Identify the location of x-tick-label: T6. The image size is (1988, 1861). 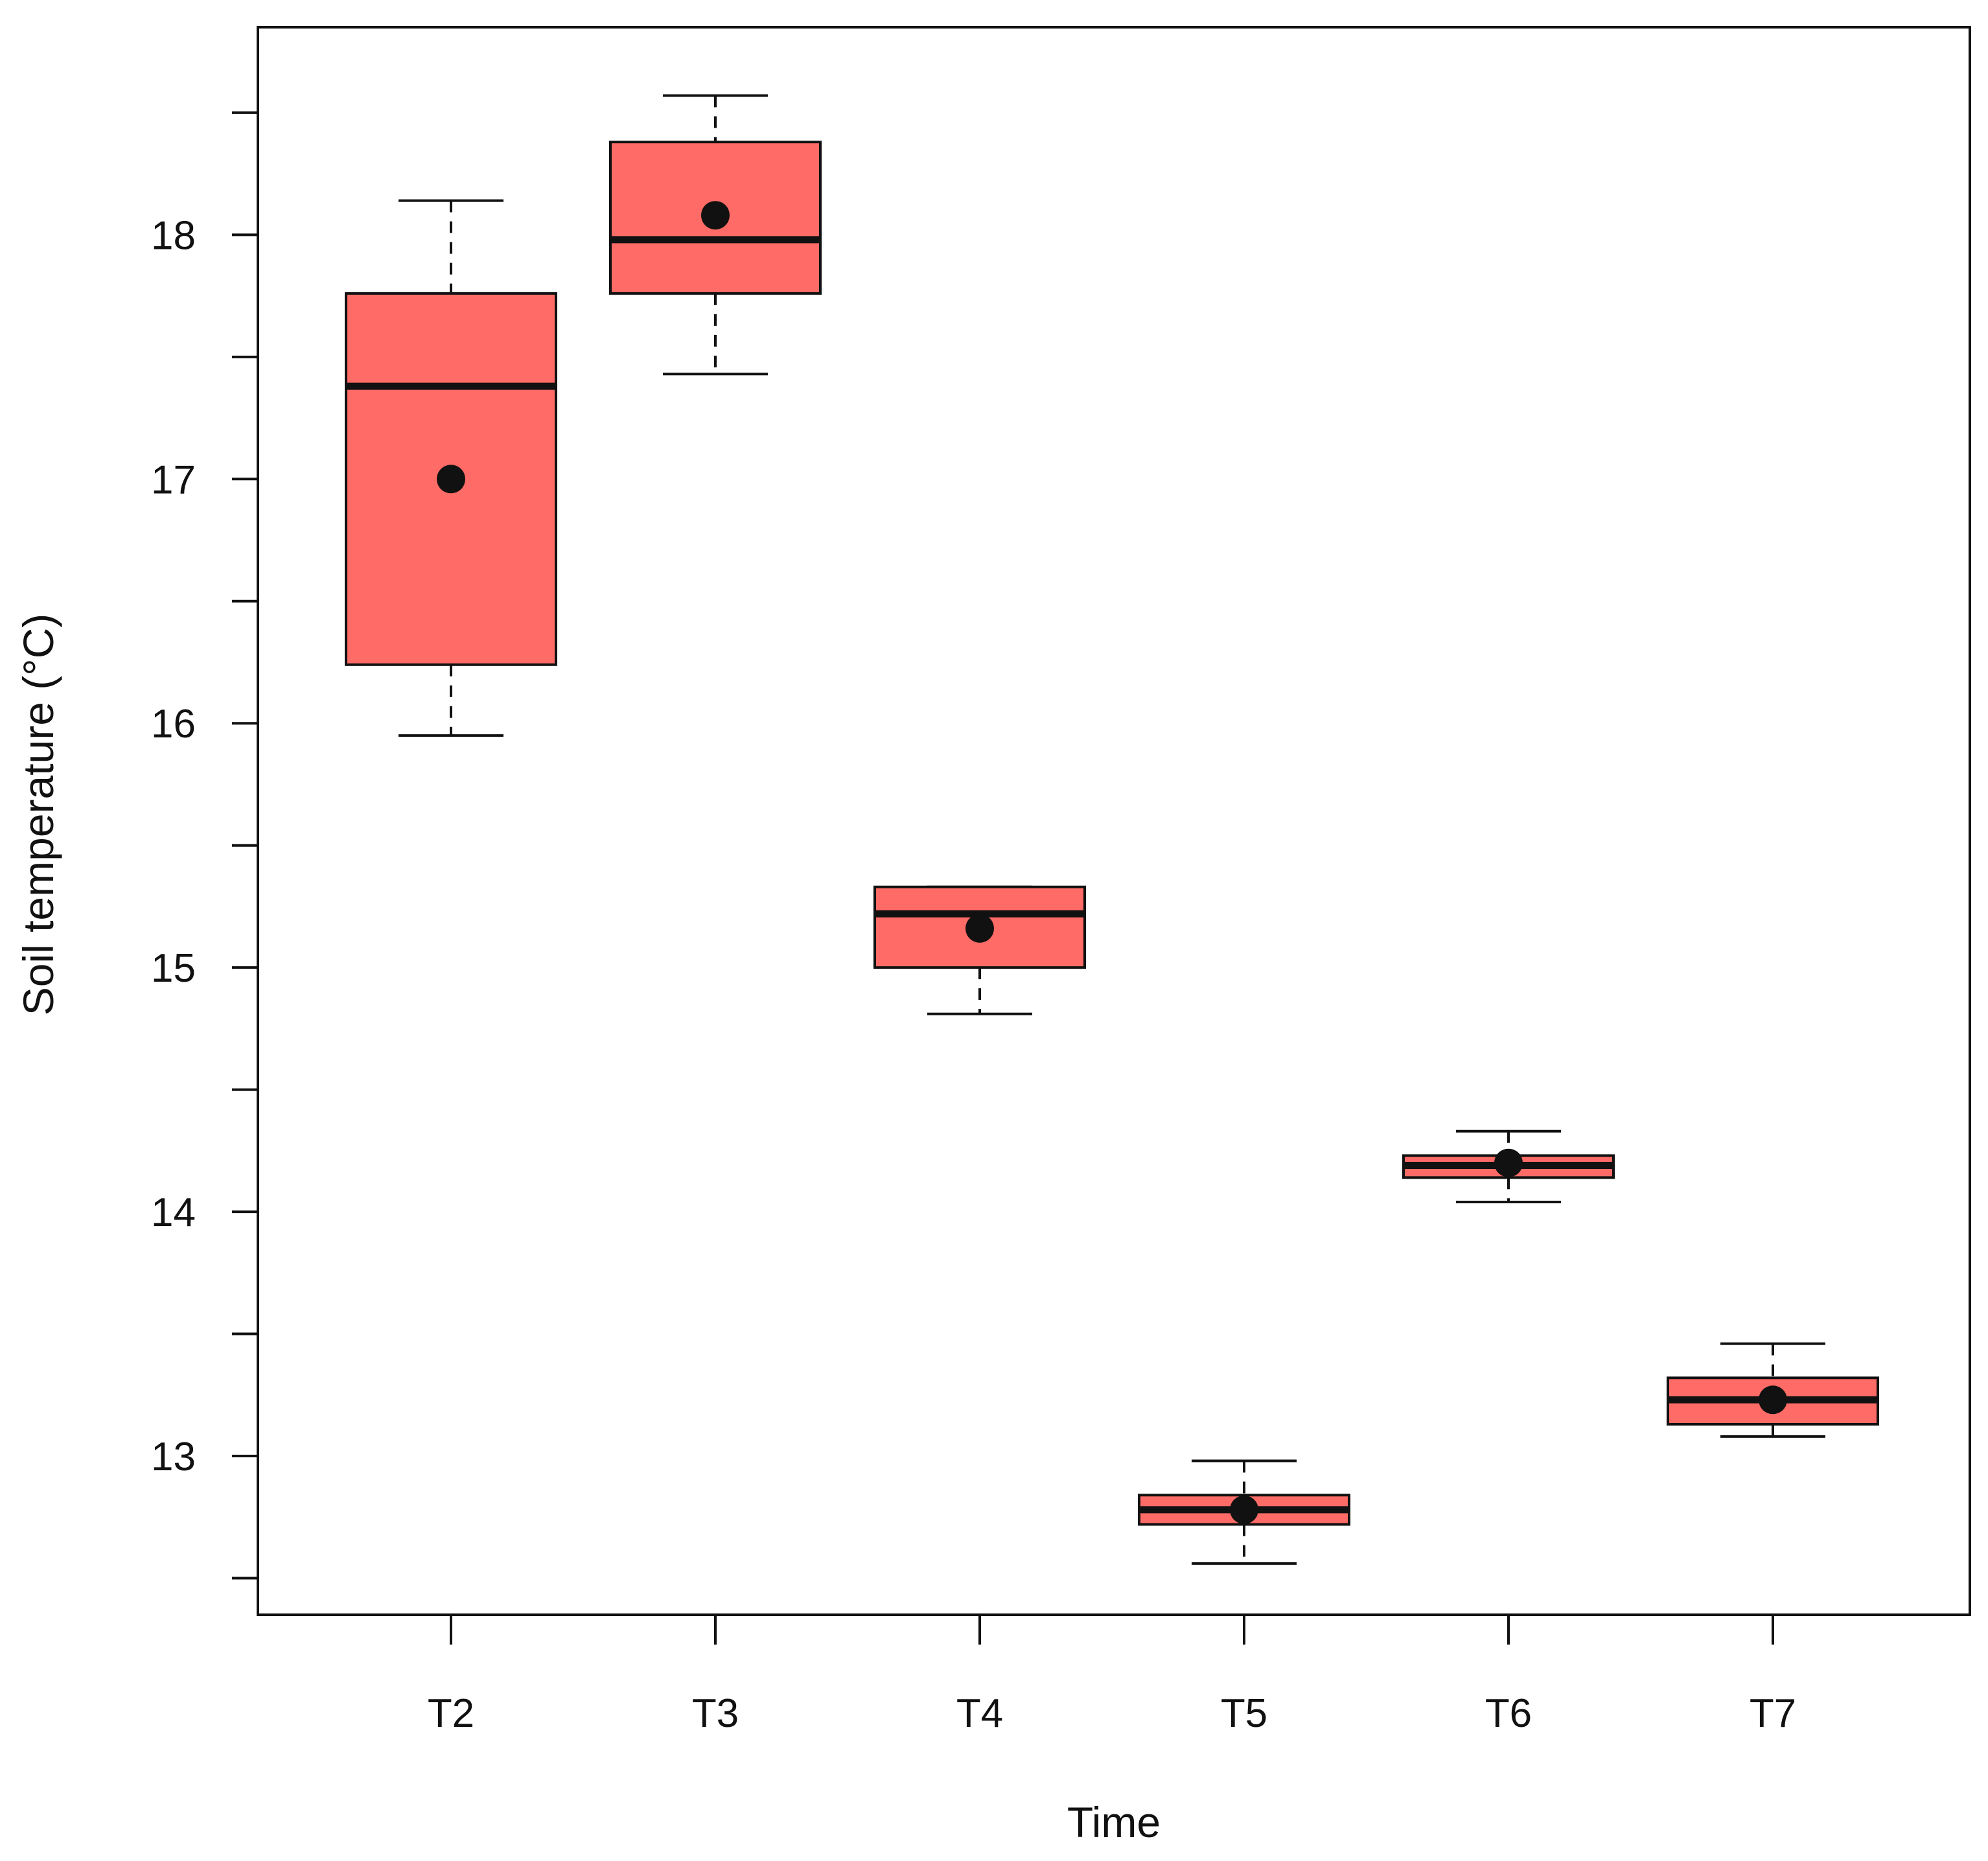
(1508, 1713).